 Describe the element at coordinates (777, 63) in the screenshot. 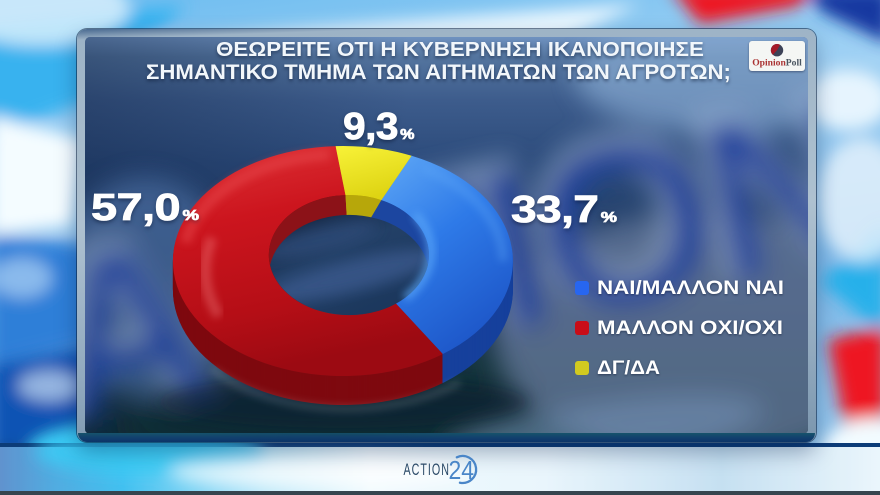

I see `svg-text: OpinionPoll` at that location.